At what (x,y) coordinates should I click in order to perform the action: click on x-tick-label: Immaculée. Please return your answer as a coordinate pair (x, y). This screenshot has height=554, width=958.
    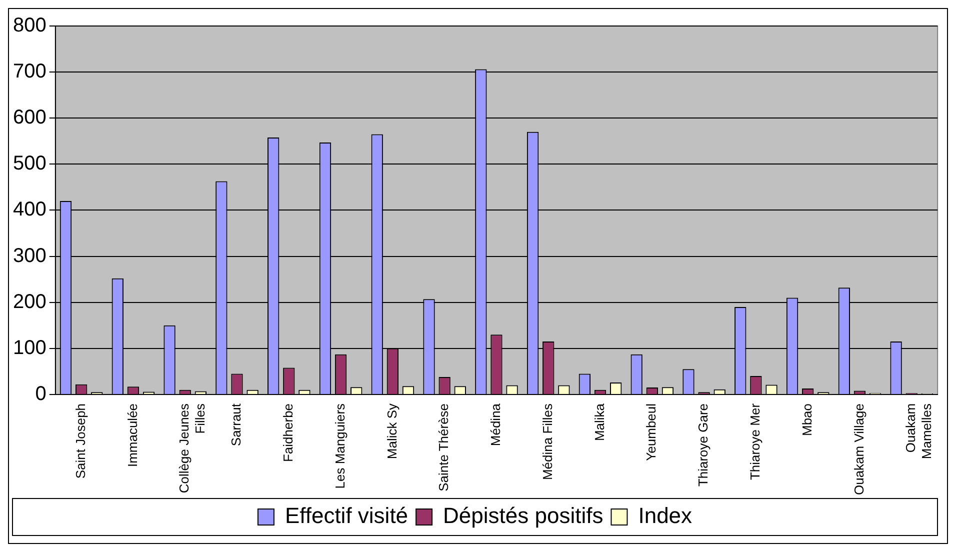
    Looking at the image, I should click on (132, 435).